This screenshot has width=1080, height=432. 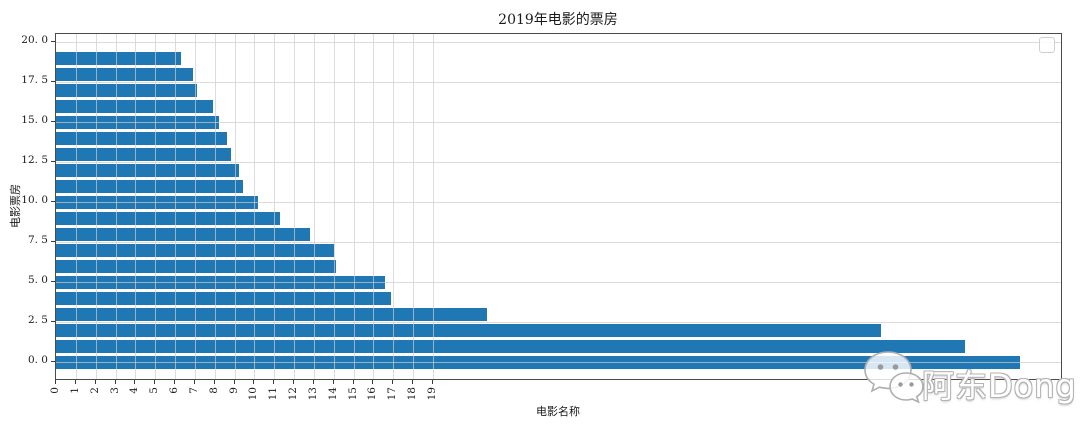 I want to click on x-tick-label: 2, so click(x=94, y=390).